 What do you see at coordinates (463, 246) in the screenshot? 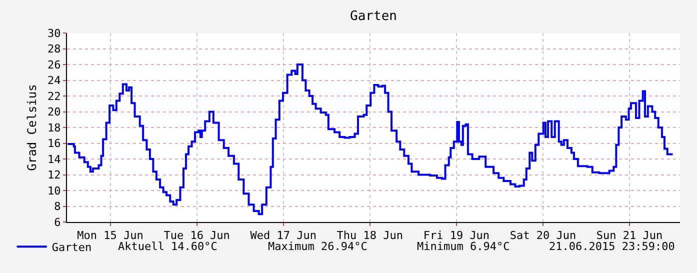
I see `text: Minimum 6.94°C` at bounding box center [463, 246].